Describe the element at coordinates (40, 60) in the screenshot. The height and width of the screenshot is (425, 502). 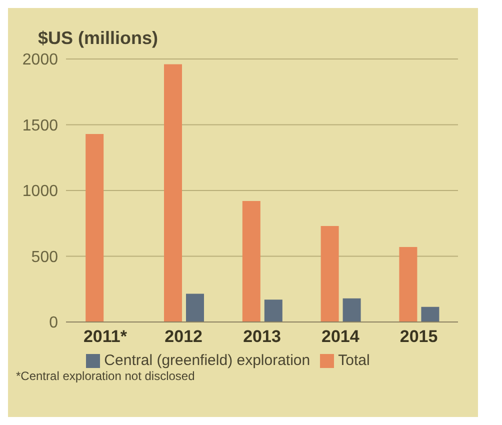
I see `y-tick-label: 2000` at that location.